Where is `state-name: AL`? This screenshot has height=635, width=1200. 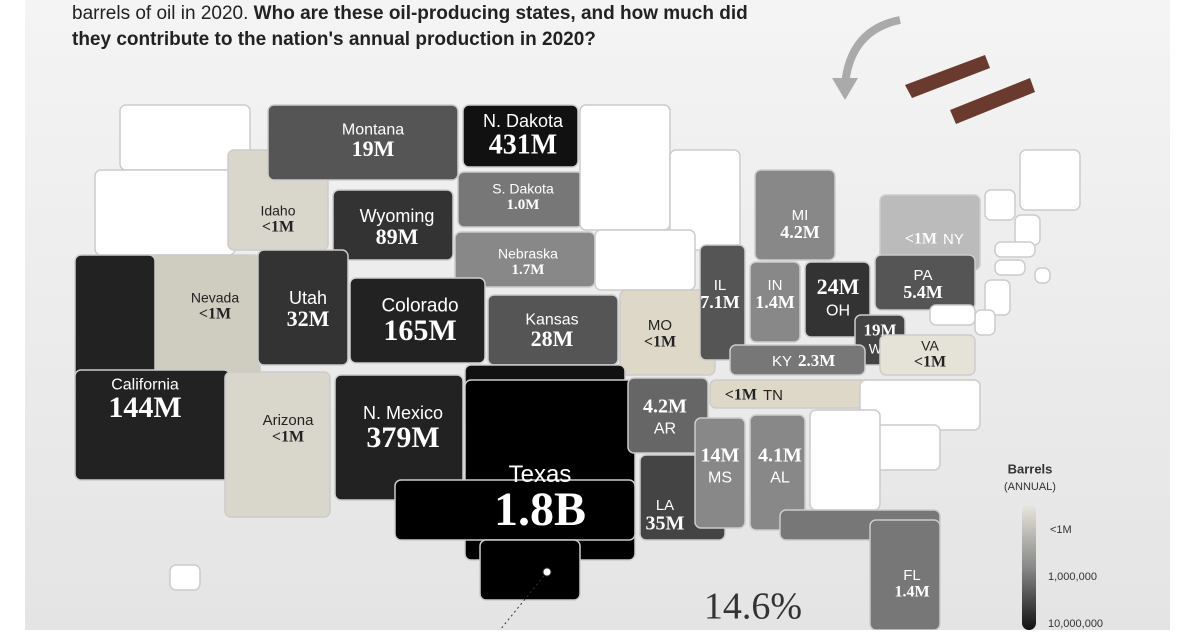
state-name: AL is located at coordinates (780, 477).